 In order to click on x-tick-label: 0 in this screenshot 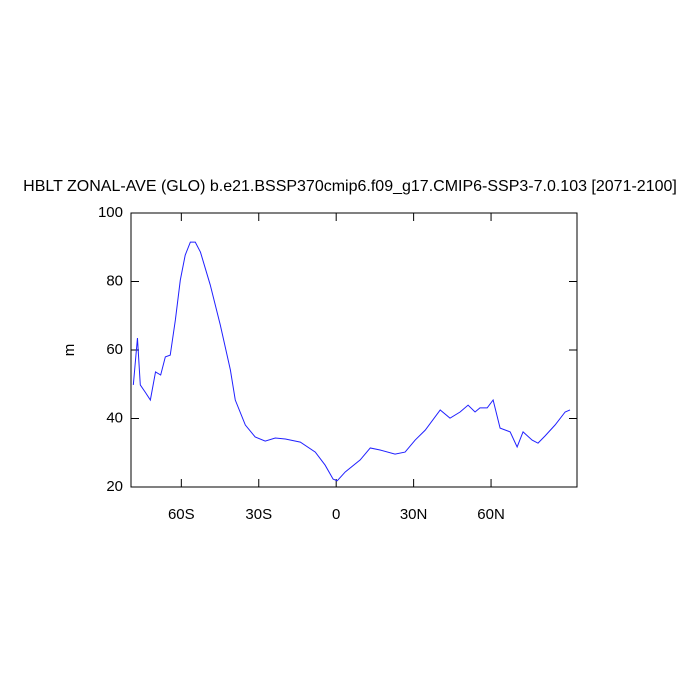, I will do `click(336, 514)`.